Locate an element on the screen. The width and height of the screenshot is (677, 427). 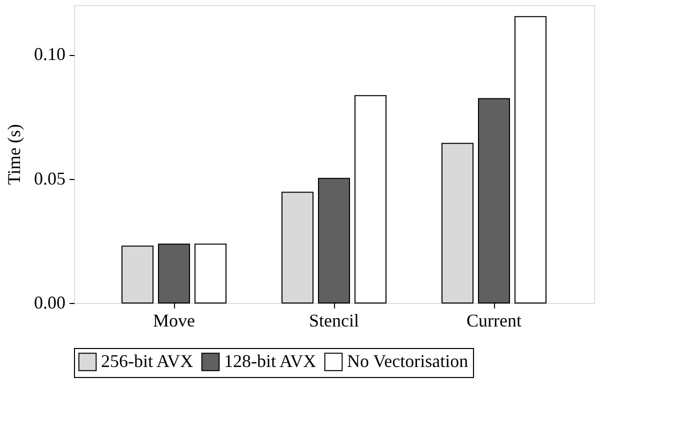
y-tick-label: 0.05 is located at coordinates (50, 178).